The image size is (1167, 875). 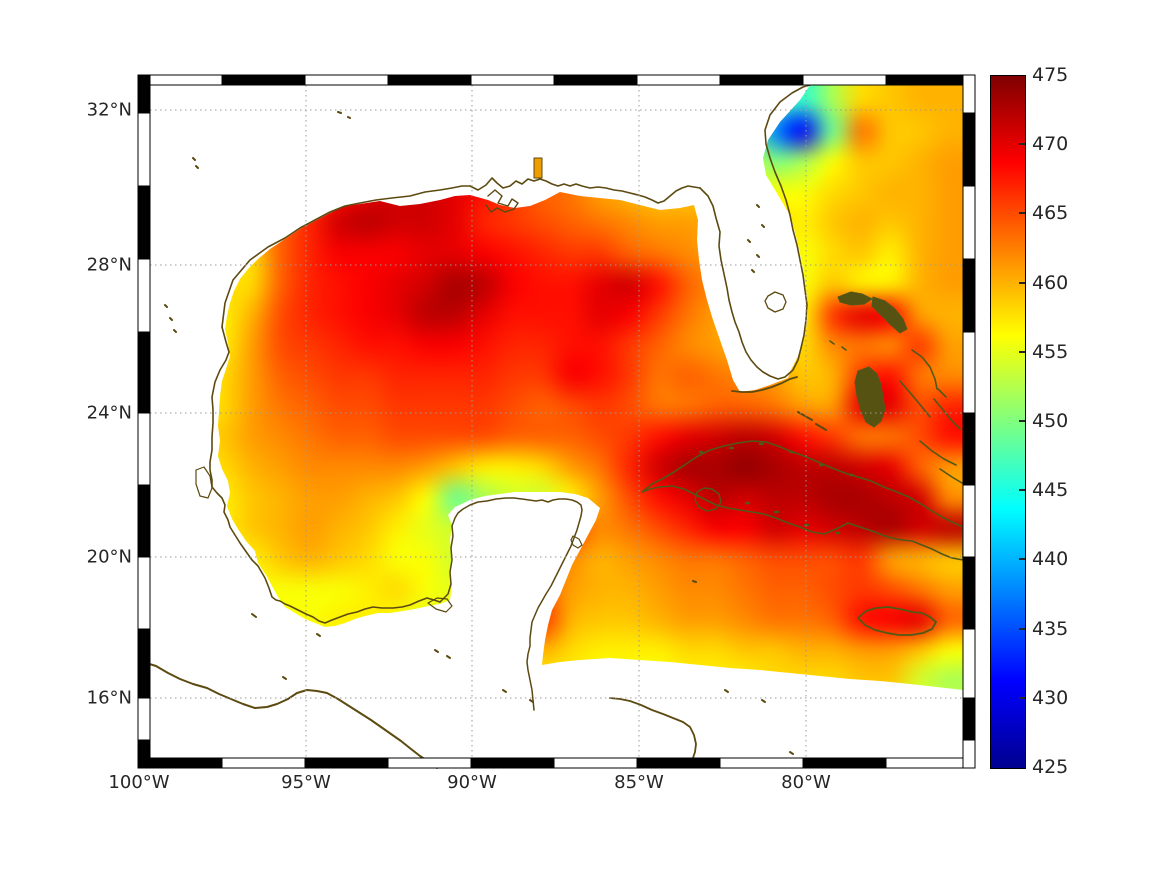 I want to click on cuba-coastline, so click(x=802, y=500).